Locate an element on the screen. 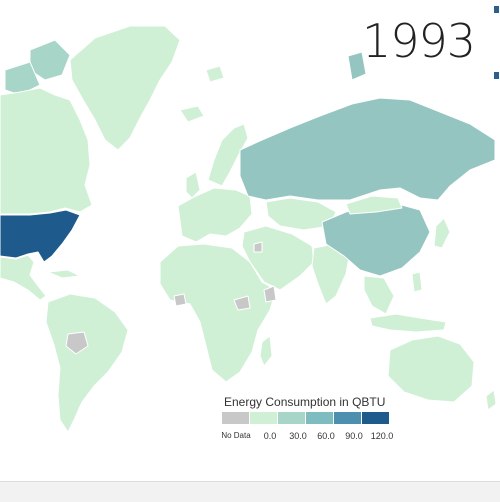 The height and width of the screenshot is (502, 500). country-iceland is located at coordinates (192, 114).